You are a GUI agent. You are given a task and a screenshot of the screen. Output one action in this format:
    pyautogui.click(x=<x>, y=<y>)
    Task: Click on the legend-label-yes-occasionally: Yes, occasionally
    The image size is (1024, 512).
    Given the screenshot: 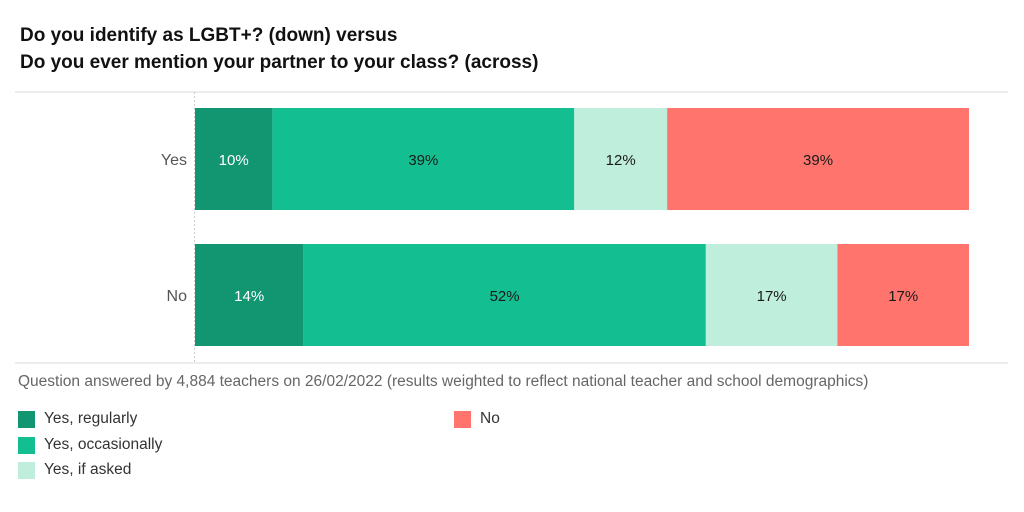 What is the action you would take?
    pyautogui.click(x=103, y=444)
    